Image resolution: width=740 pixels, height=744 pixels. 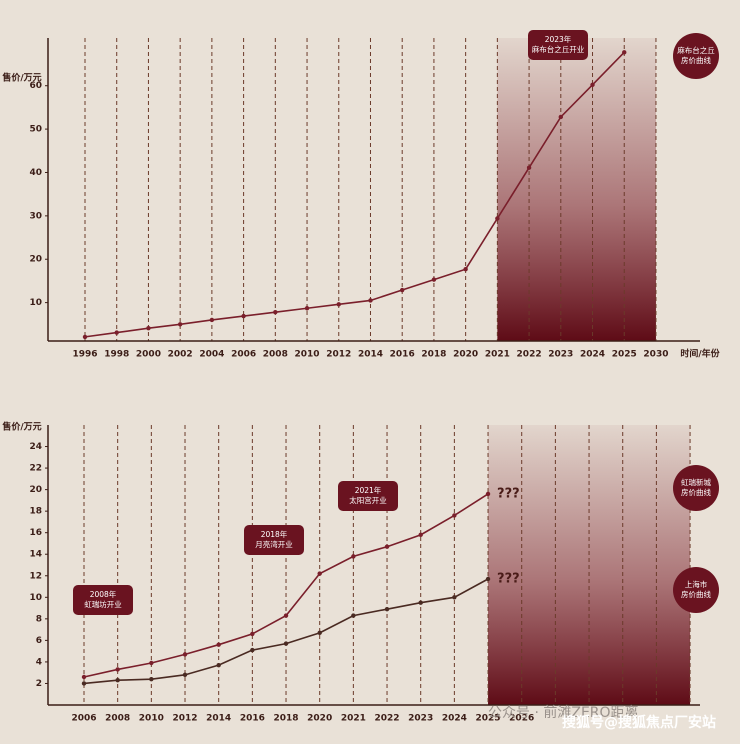 I want to click on x-tick-label: 2025, so click(x=488, y=719).